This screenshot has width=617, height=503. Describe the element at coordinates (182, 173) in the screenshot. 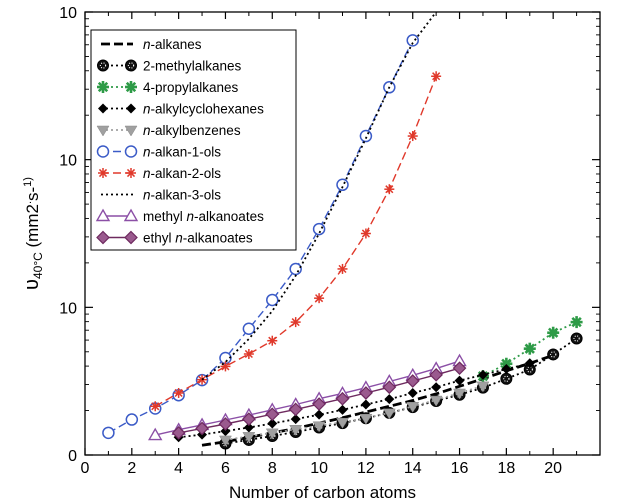

I see `legend-label: n-alkan-2-ols` at that location.